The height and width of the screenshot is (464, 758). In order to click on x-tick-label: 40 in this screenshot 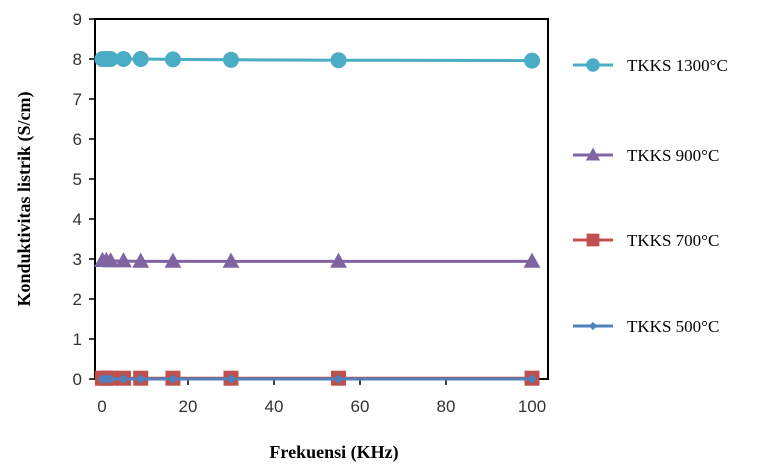, I will do `click(274, 406)`.